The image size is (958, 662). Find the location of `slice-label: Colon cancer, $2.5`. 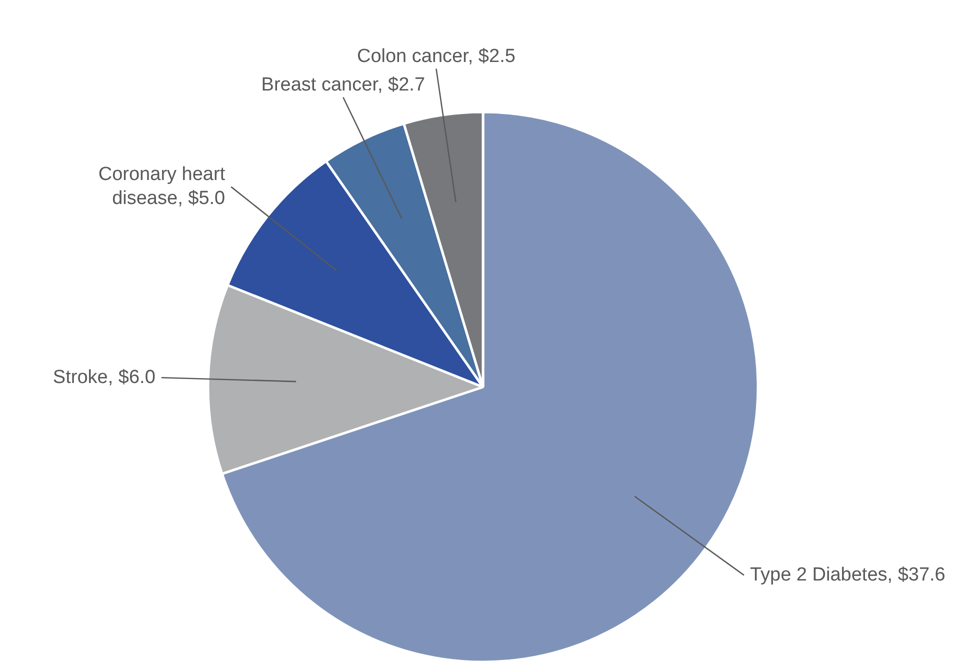

slice-label: Colon cancer, $2.5 is located at coordinates (436, 56).